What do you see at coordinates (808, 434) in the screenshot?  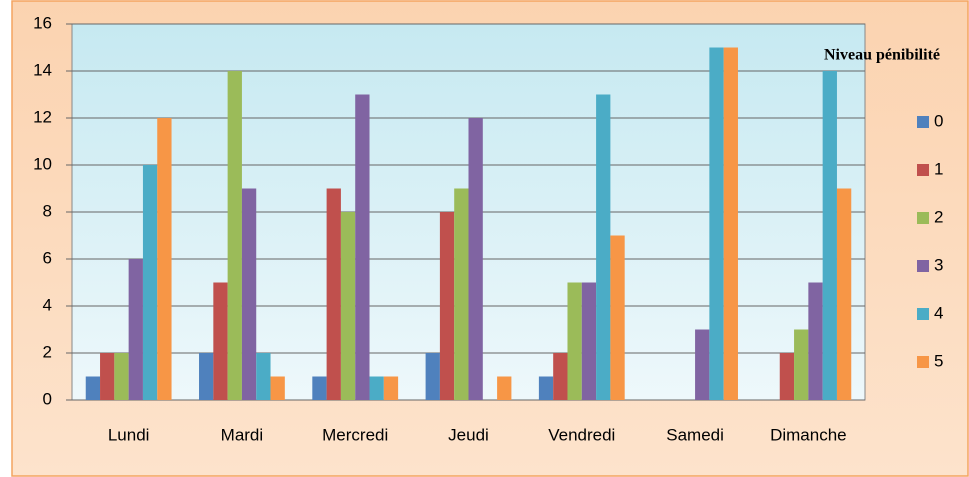 I see `x-tick-label: Dimanche` at bounding box center [808, 434].